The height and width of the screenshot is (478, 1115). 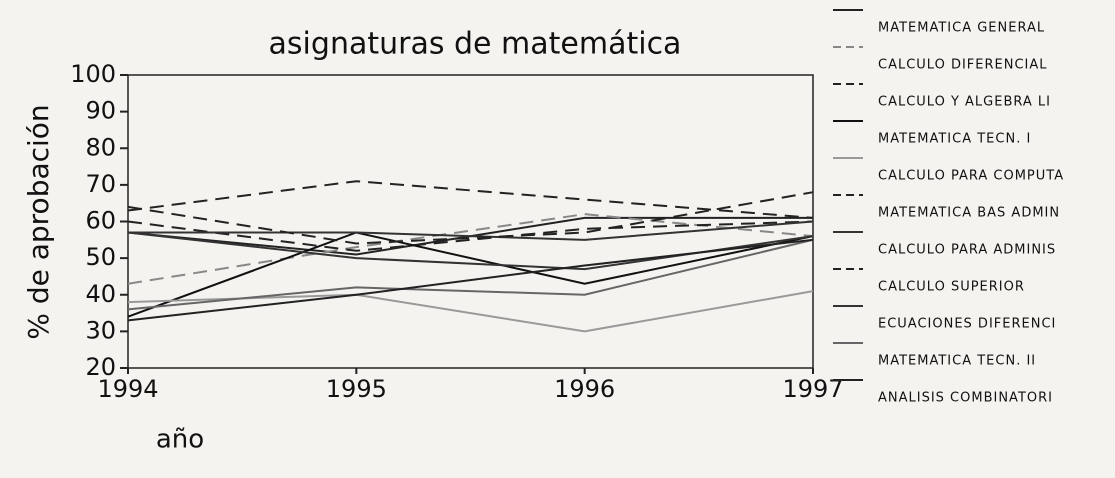 What do you see at coordinates (356, 389) in the screenshot?
I see `x-tick-label: 1995` at bounding box center [356, 389].